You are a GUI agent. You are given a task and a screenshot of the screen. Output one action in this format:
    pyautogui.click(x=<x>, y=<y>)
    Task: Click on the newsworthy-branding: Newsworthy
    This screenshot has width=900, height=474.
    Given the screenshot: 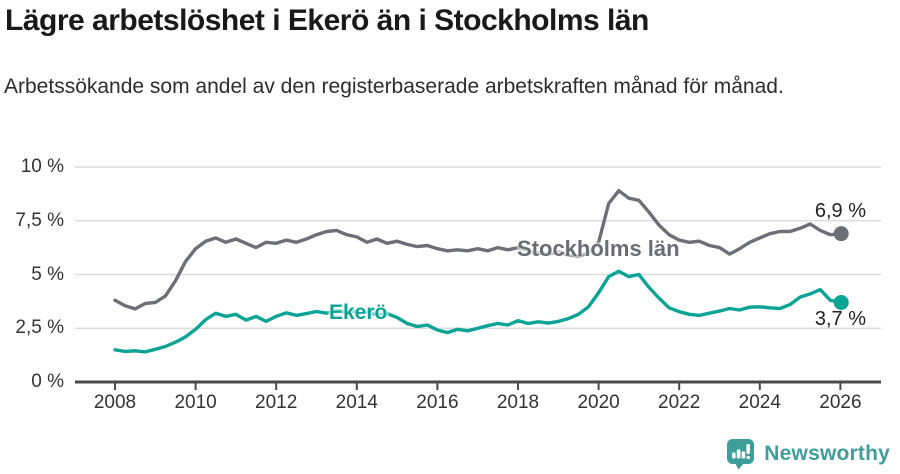 What is the action you would take?
    pyautogui.click(x=808, y=453)
    